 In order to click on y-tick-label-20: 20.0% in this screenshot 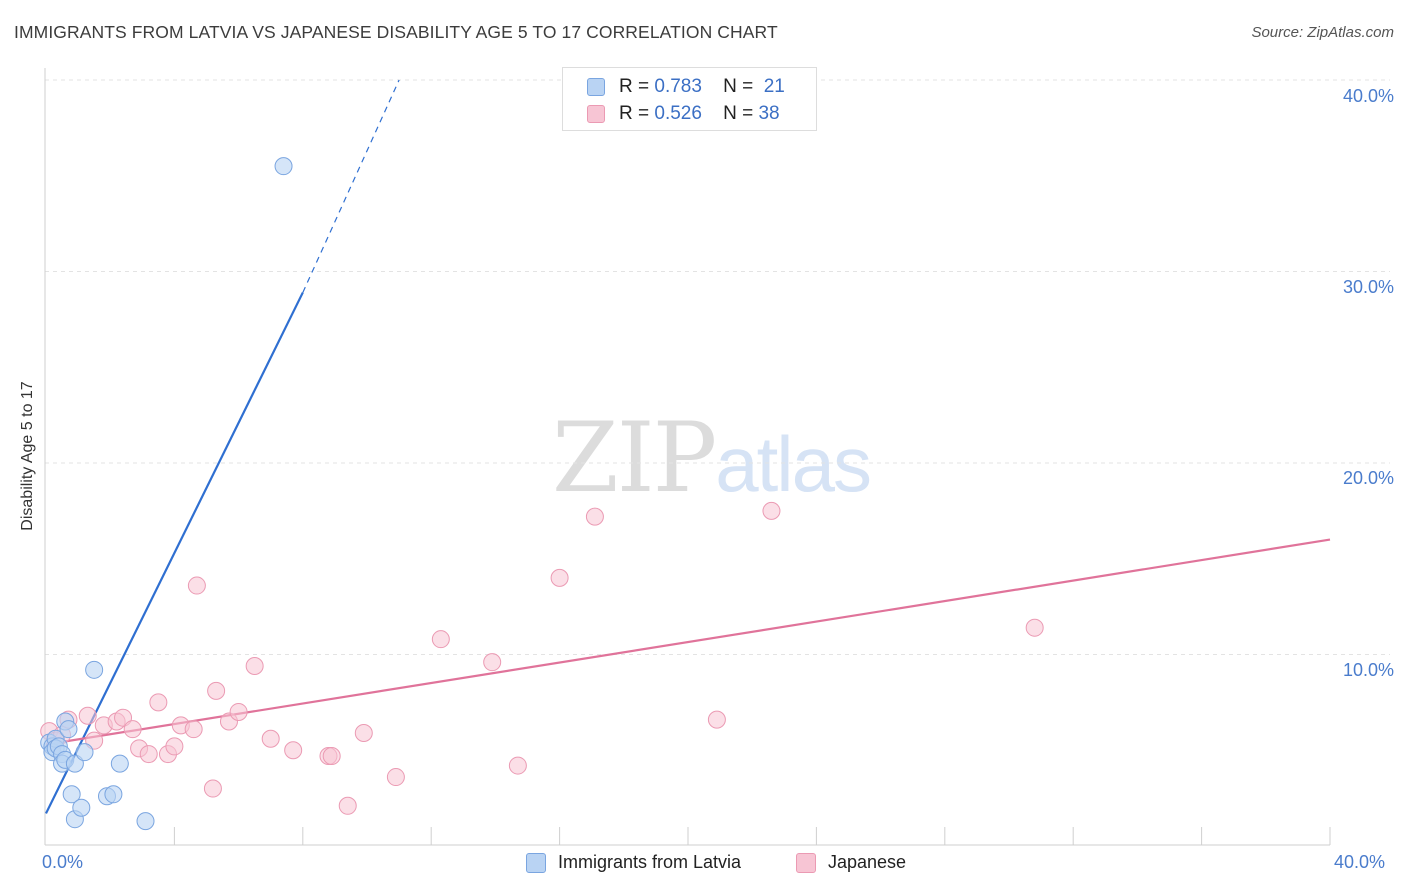, I will do `click(1368, 478)`.